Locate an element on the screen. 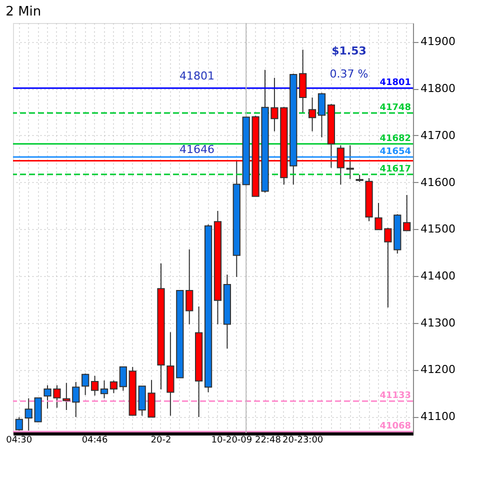 The width and height of the screenshot is (491, 491). y-tick-label: 41500 is located at coordinates (438, 229).